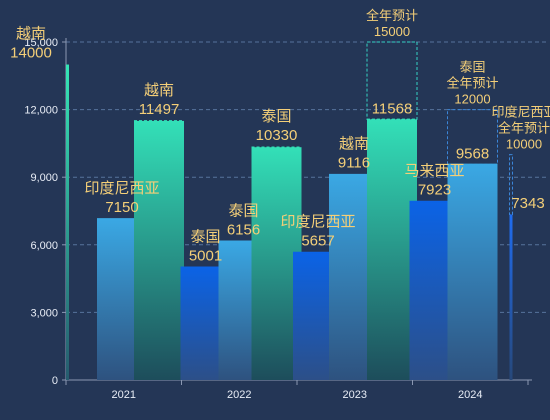  I want to click on bar-2024-blue, so click(472, 272).